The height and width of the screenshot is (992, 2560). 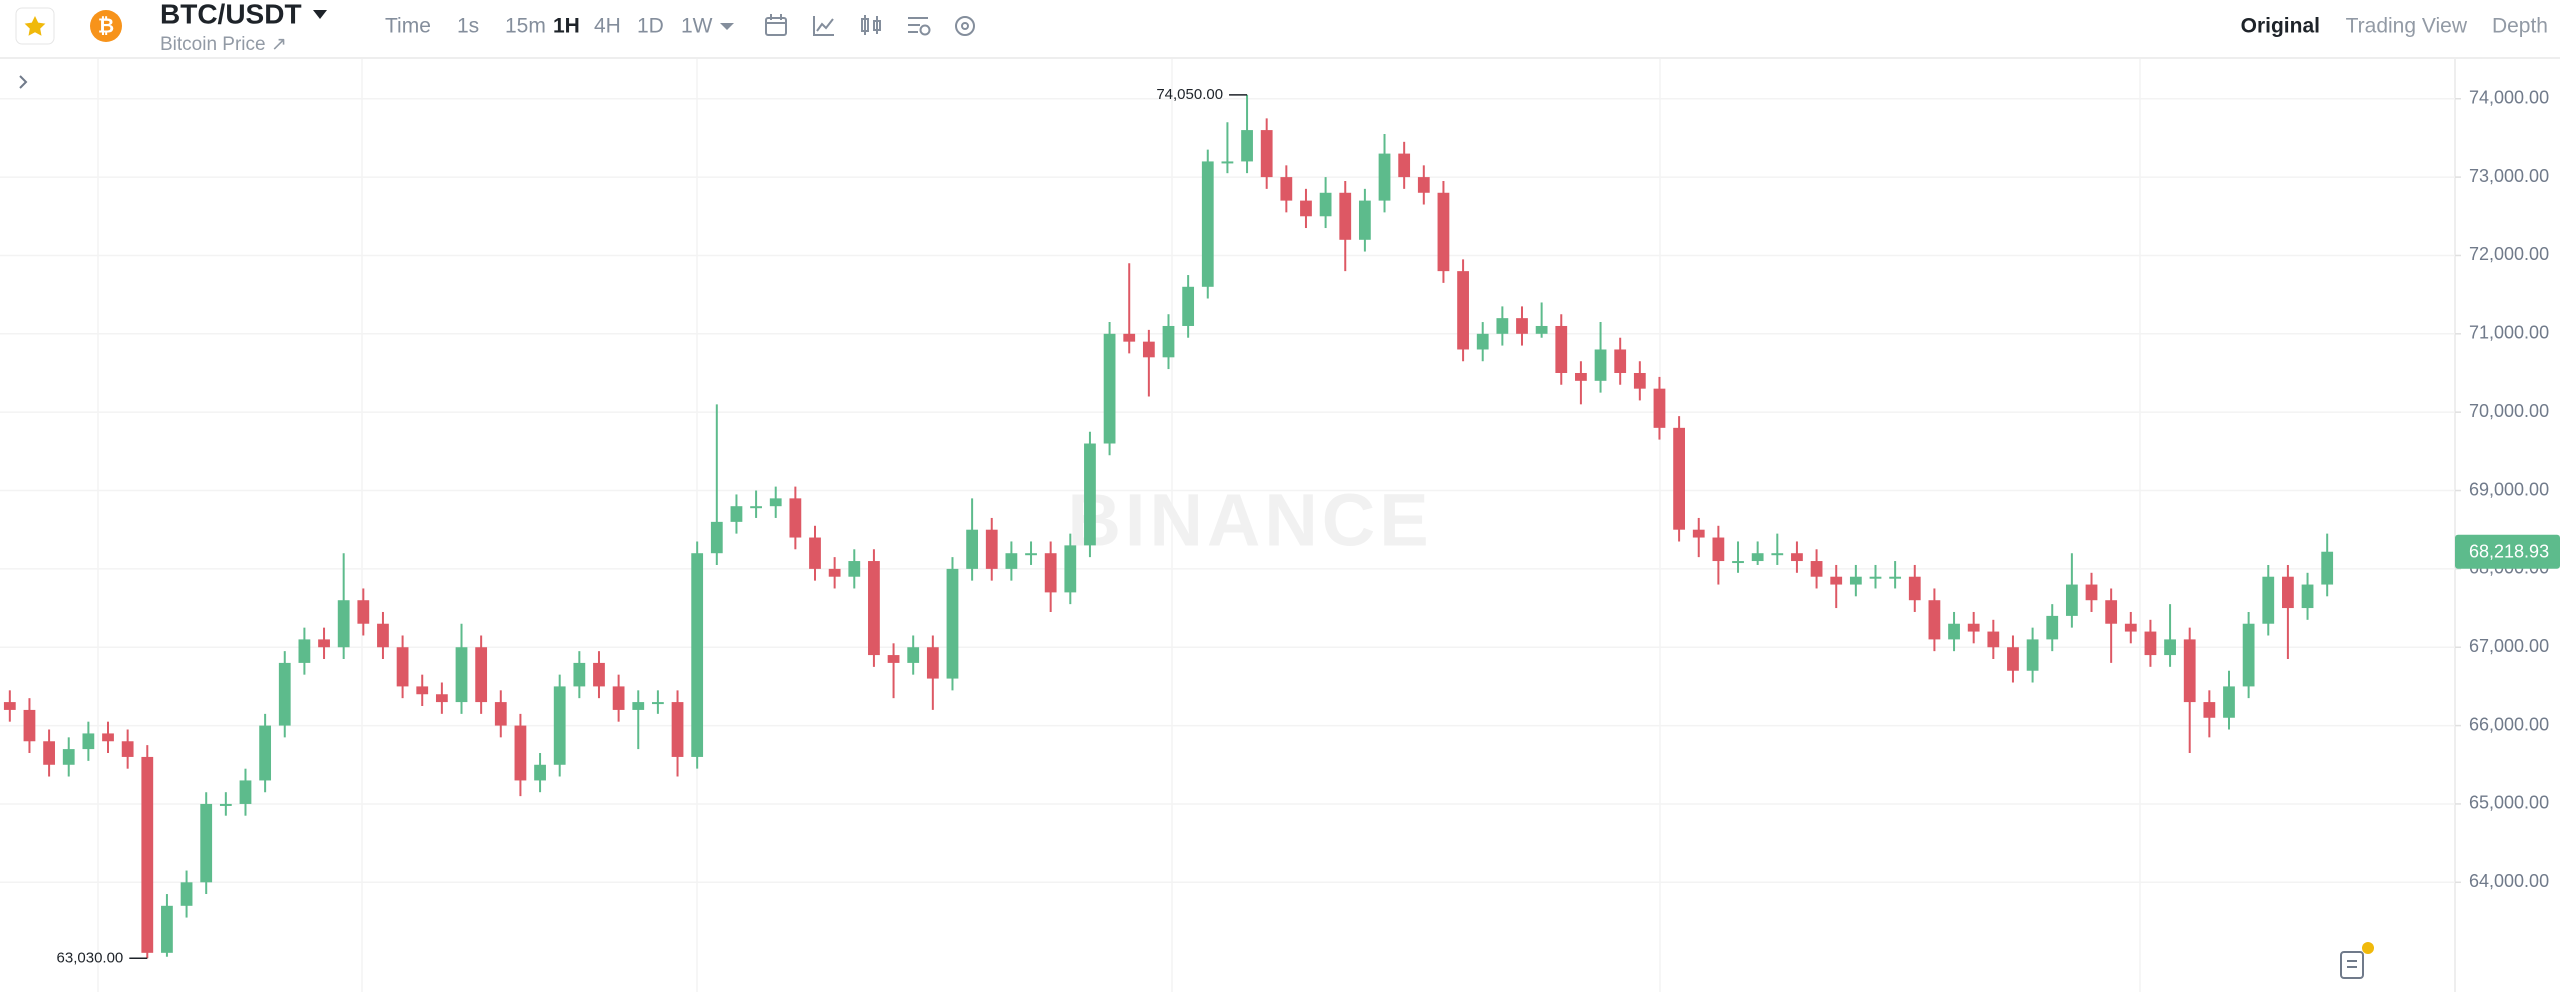 I want to click on view-tab: Trading View, so click(x=2407, y=26).